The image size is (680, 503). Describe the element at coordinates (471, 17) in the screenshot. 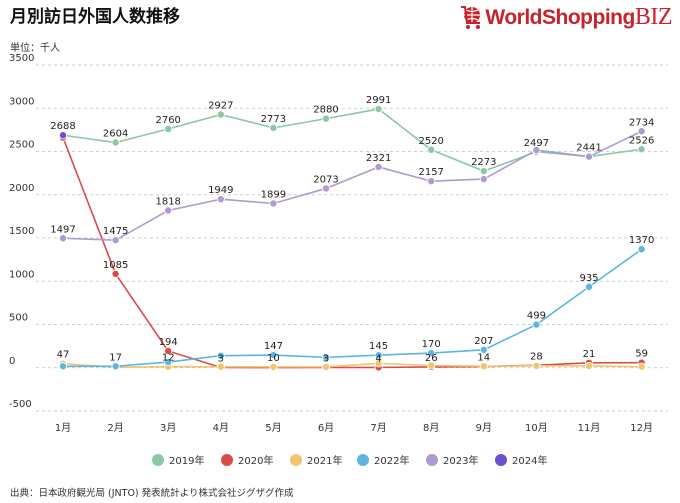

I see `cart-globe-icon` at that location.